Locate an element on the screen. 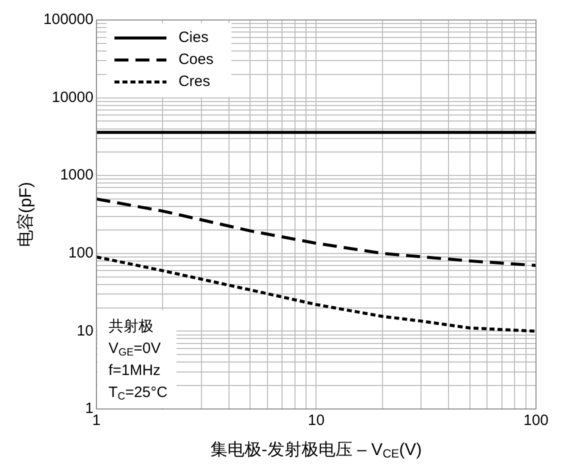 Image resolution: width=566 pixels, height=475 pixels. y-tick-label: 100000 is located at coordinates (68, 19).